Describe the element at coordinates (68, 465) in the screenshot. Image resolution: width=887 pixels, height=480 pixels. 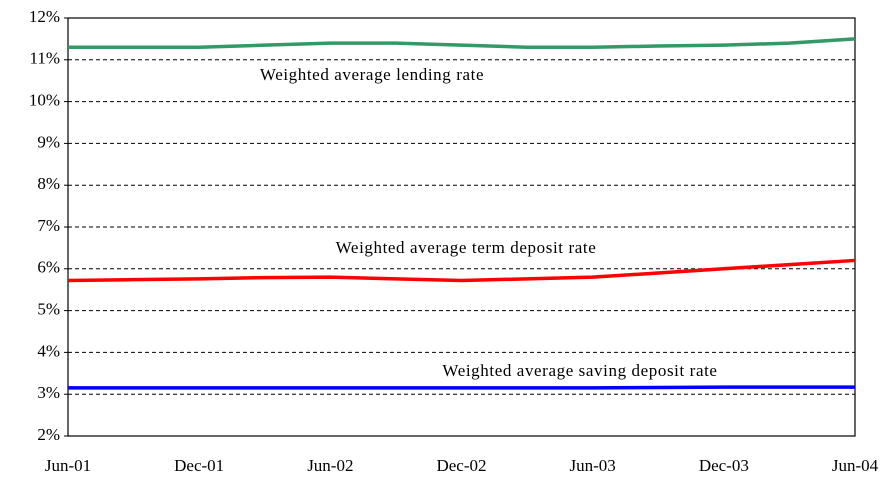
I see `x-tick-label: Jun-01` at that location.